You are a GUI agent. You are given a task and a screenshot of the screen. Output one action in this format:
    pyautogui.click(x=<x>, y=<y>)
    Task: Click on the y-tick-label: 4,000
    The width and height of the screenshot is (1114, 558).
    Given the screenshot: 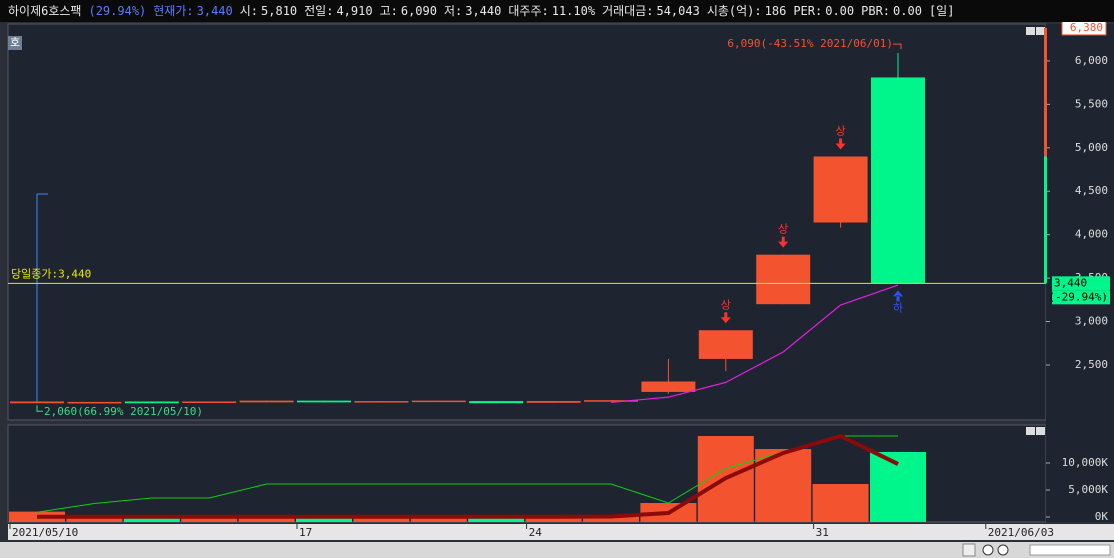 What is the action you would take?
    pyautogui.click(x=1091, y=234)
    